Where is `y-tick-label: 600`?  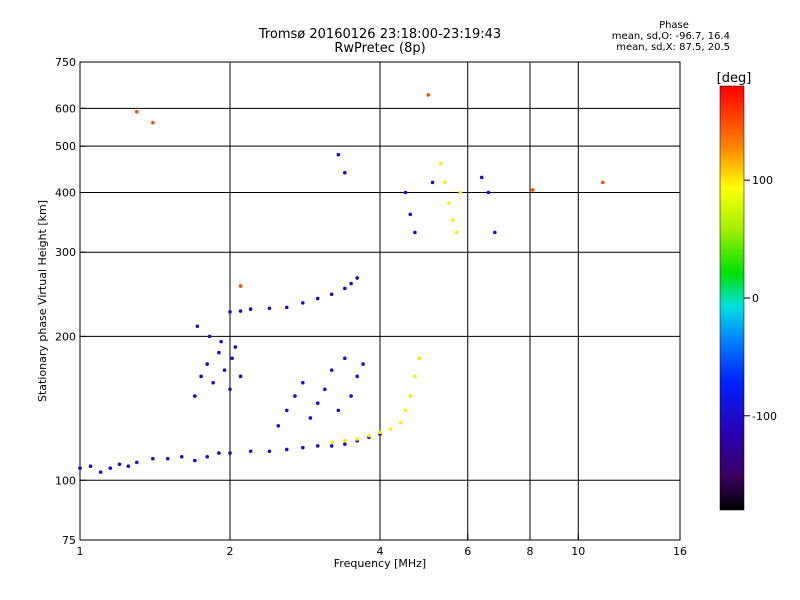
y-tick-label: 600 is located at coordinates (65, 108).